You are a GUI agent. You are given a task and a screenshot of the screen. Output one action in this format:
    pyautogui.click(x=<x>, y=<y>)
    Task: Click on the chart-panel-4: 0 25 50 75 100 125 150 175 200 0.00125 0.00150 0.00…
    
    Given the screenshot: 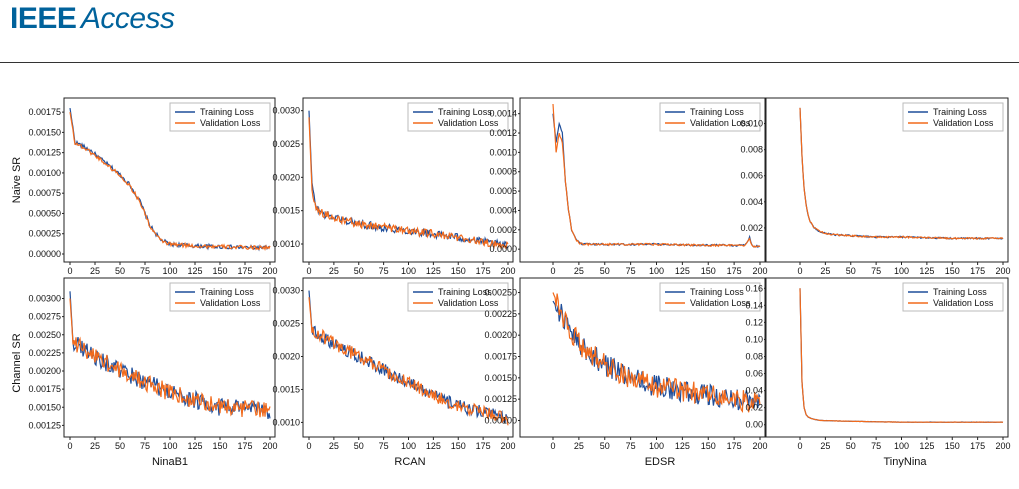 What is the action you would take?
    pyautogui.click(x=153, y=364)
    